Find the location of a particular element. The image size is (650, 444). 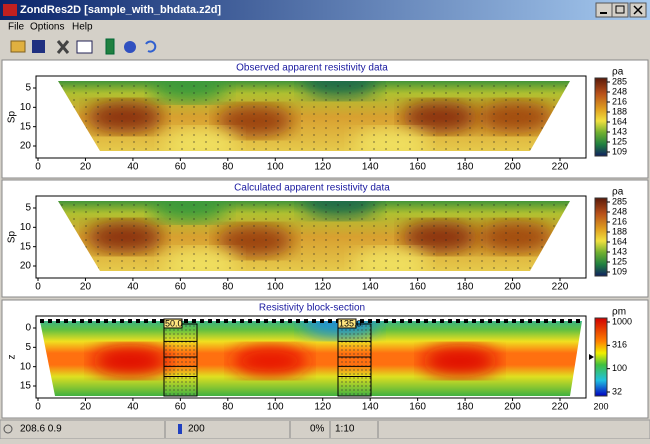

status-scale: 1:10 is located at coordinates (345, 429).